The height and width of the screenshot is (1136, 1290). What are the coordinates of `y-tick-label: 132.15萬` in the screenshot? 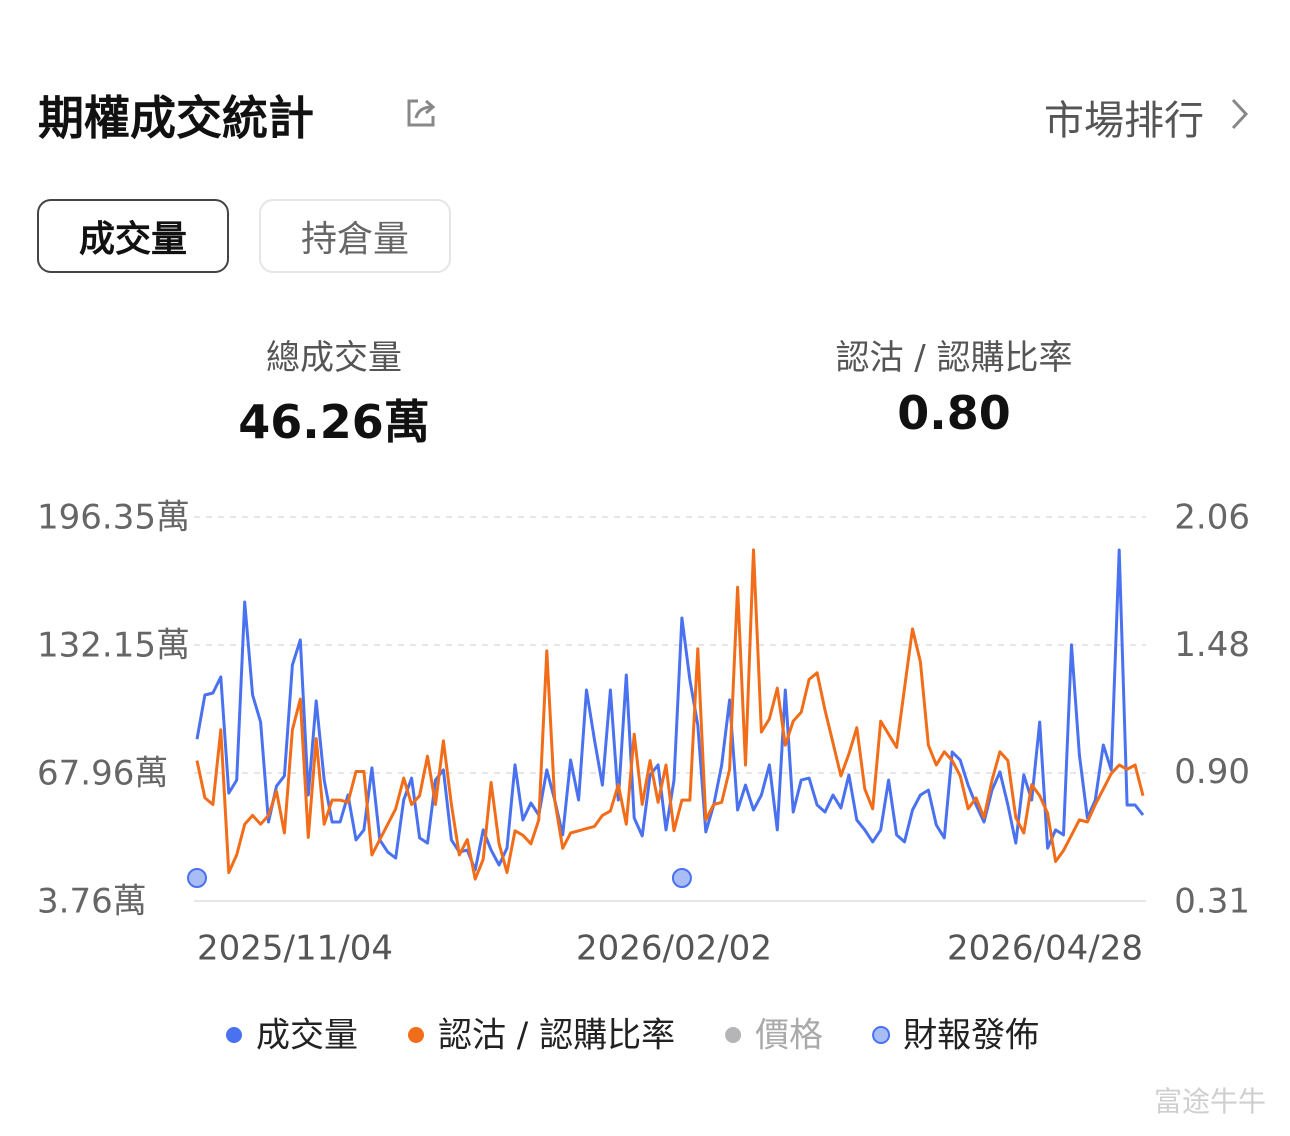 It's located at (113, 646).